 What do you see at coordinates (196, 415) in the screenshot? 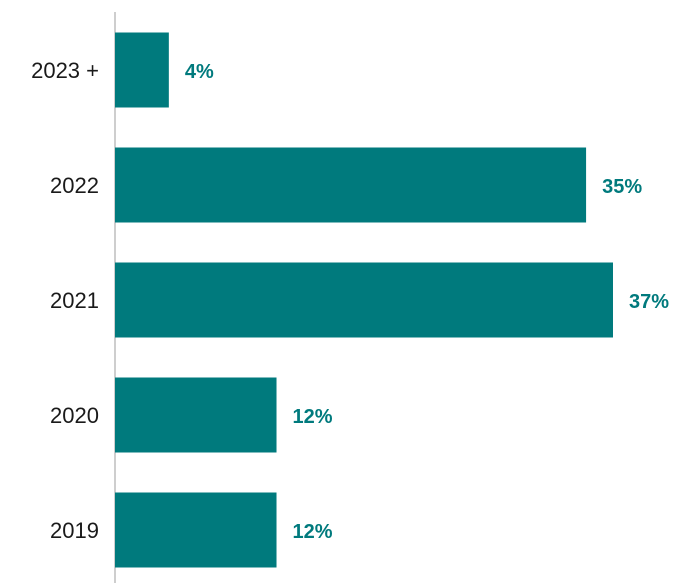
I see `bar-2020` at bounding box center [196, 415].